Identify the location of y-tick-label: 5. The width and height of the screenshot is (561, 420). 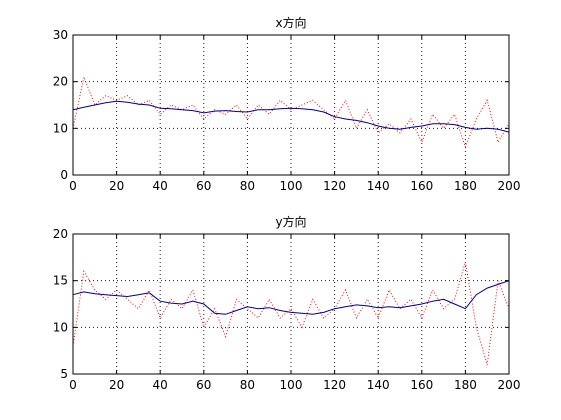
(64, 374).